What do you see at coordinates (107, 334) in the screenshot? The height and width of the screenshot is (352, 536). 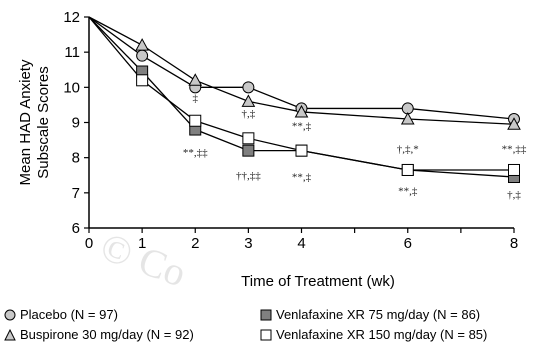 I see `legend-label-buspirone: Buspirone 30 mg/day (N = 92)` at bounding box center [107, 334].